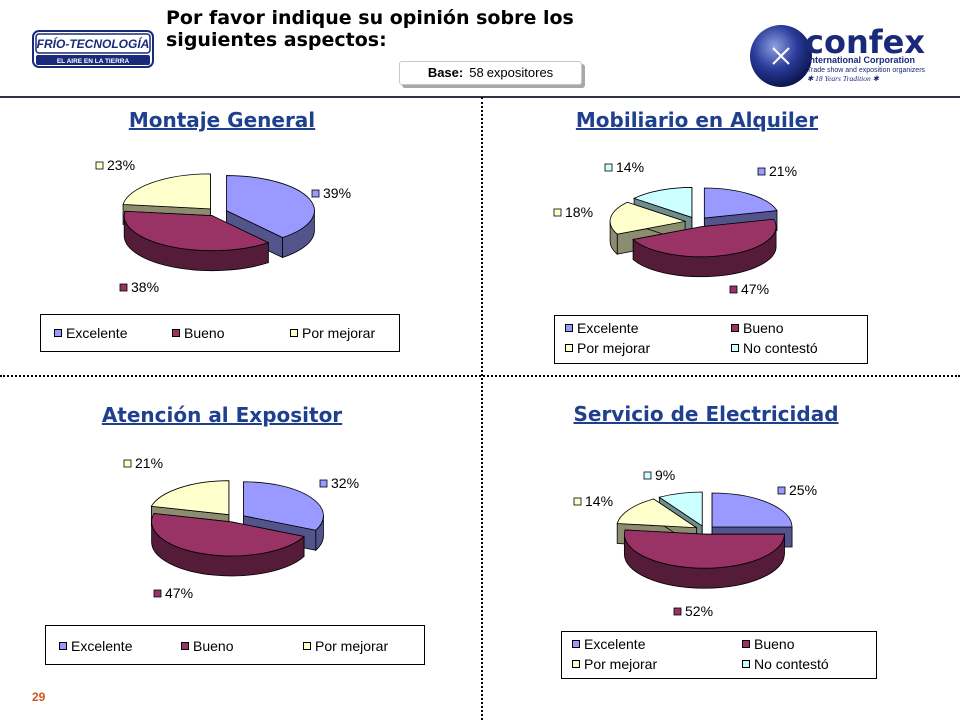 This screenshot has width=960, height=720. Describe the element at coordinates (337, 193) in the screenshot. I see `svg-text: 39%` at that location.